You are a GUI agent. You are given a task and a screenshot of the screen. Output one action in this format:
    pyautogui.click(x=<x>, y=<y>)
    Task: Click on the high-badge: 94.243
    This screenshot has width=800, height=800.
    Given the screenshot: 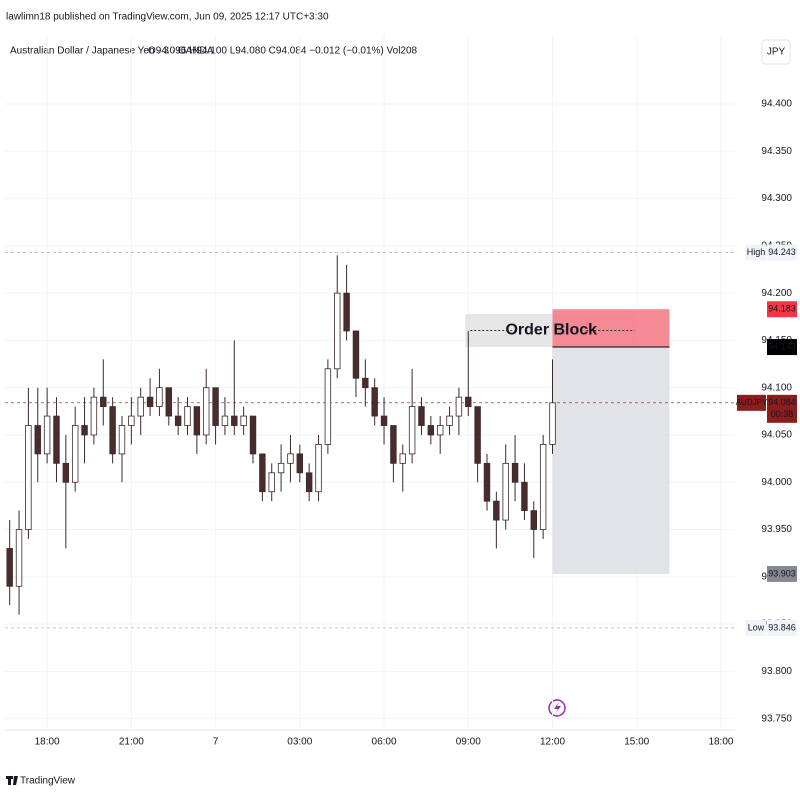 What is the action you would take?
    pyautogui.click(x=782, y=252)
    